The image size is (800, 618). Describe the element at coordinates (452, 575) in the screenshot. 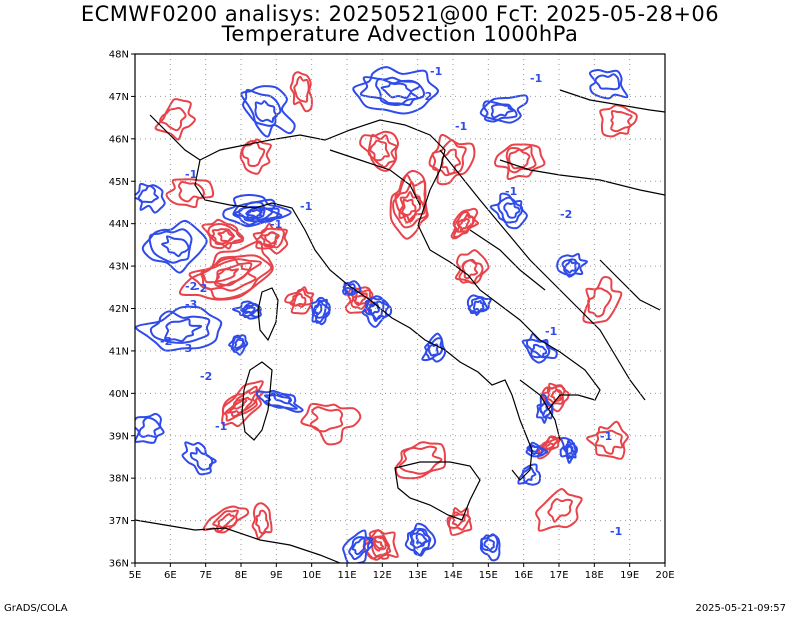

I see `lon-tick-label: 14E` at that location.